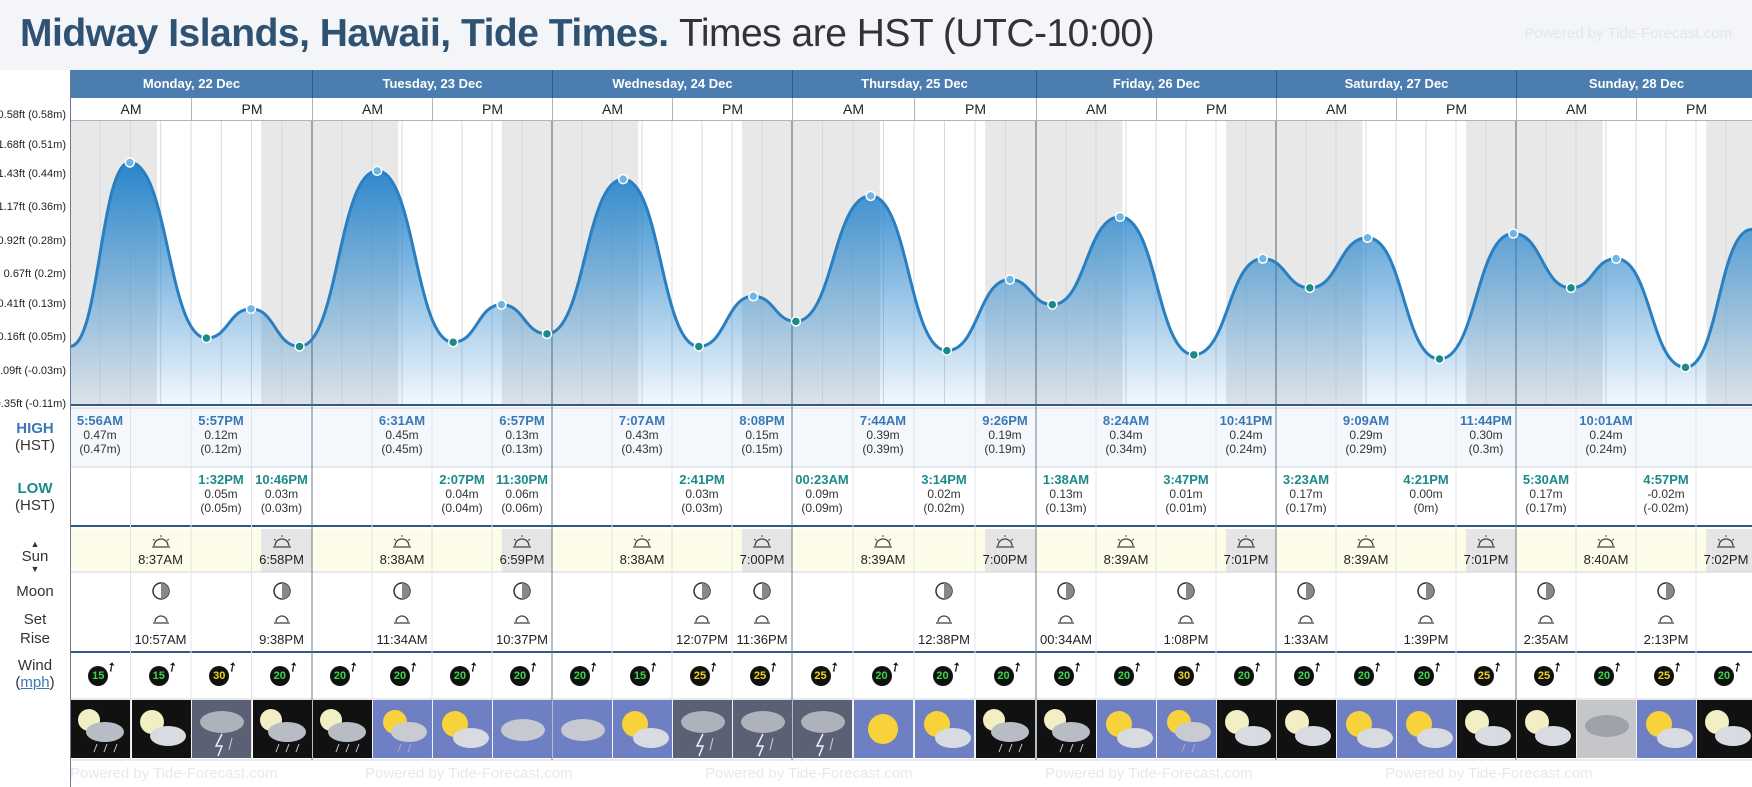  Describe the element at coordinates (522, 435) in the screenshot. I see `high-tide-label: 6:57PM 0.13m (0.13m)` at that location.